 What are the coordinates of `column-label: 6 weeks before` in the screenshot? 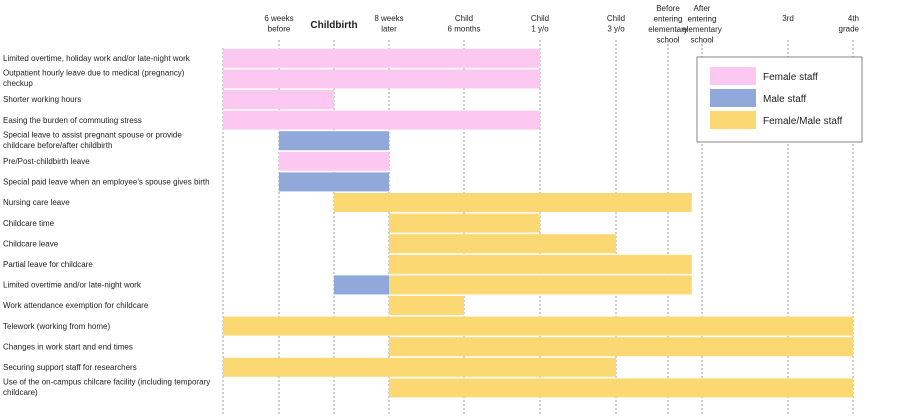 It's located at (278, 24).